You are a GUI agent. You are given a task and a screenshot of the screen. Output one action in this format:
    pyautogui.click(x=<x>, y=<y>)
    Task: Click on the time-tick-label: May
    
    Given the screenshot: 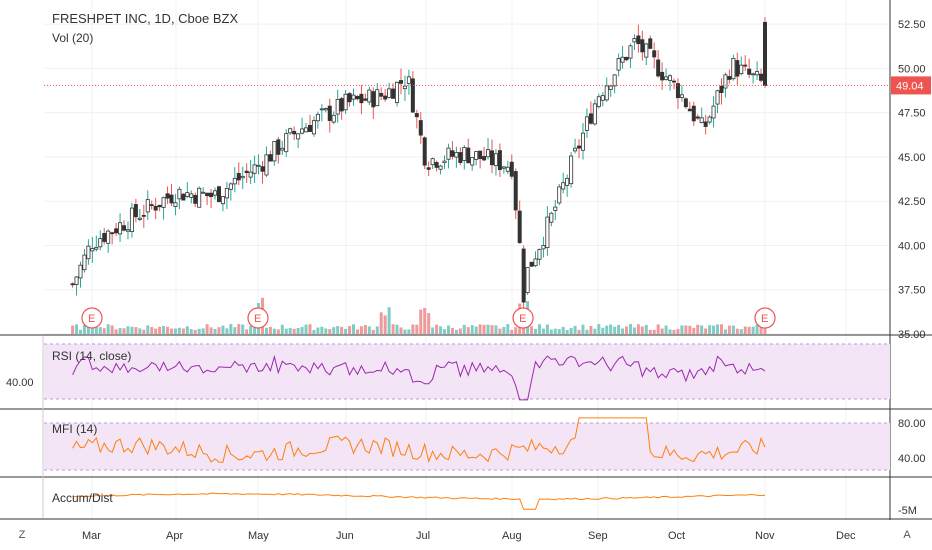 What is the action you would take?
    pyautogui.click(x=258, y=536)
    